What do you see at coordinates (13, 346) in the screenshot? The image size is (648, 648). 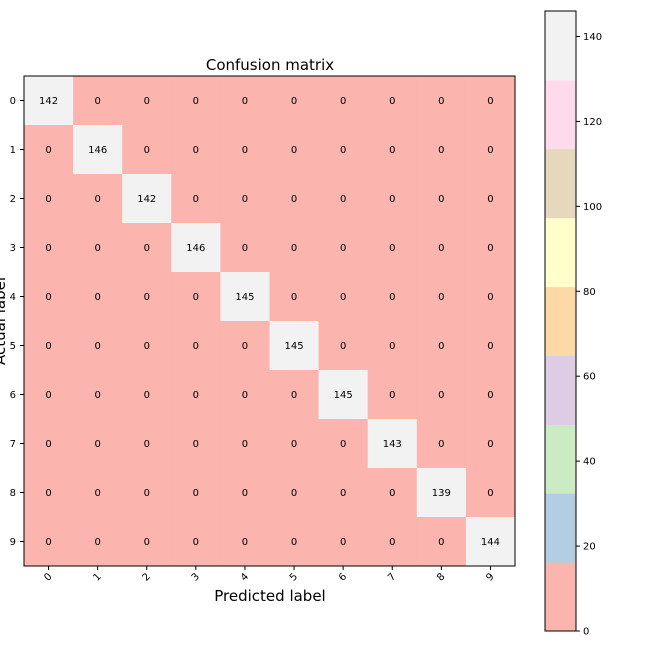 I see `y-tick-label: 5` at bounding box center [13, 346].